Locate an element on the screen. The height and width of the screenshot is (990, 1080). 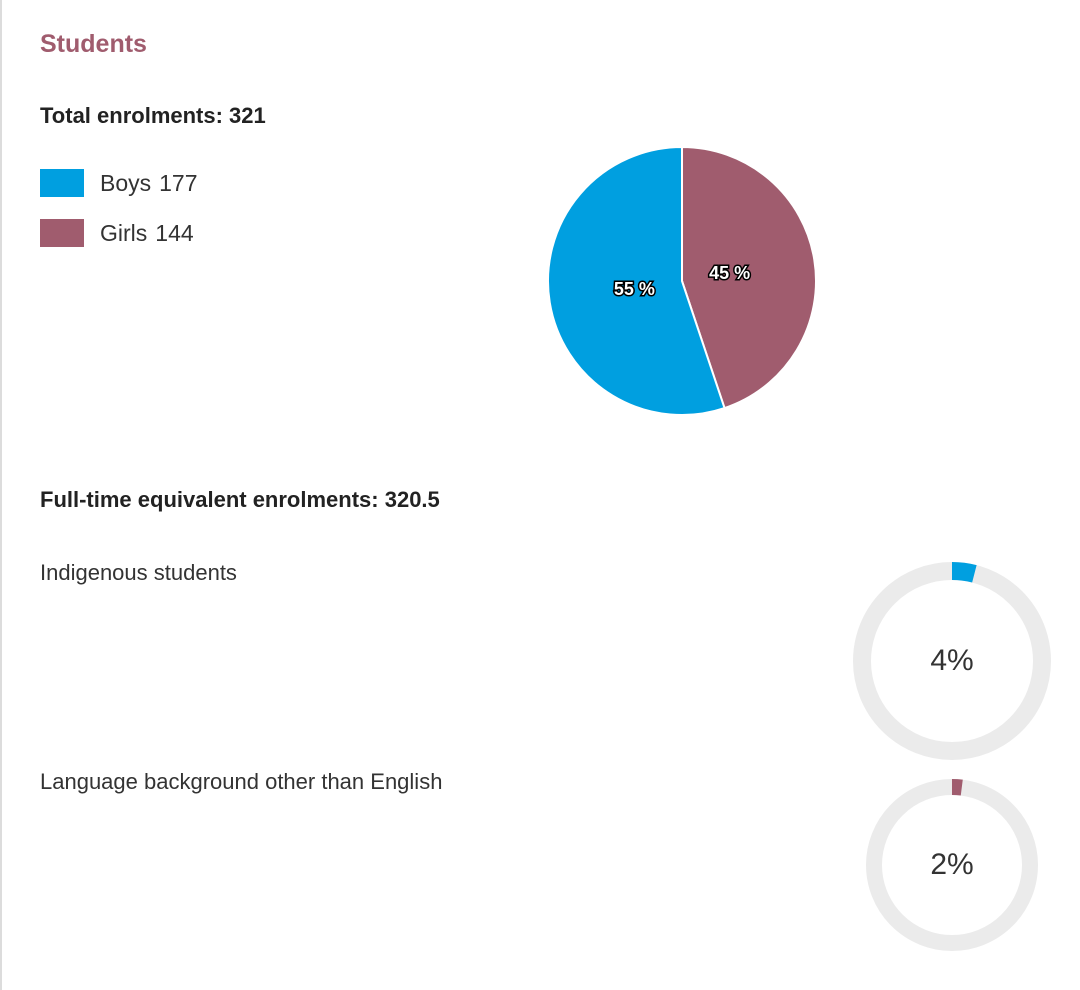
pie-label-boys: 55 % is located at coordinates (634, 289).